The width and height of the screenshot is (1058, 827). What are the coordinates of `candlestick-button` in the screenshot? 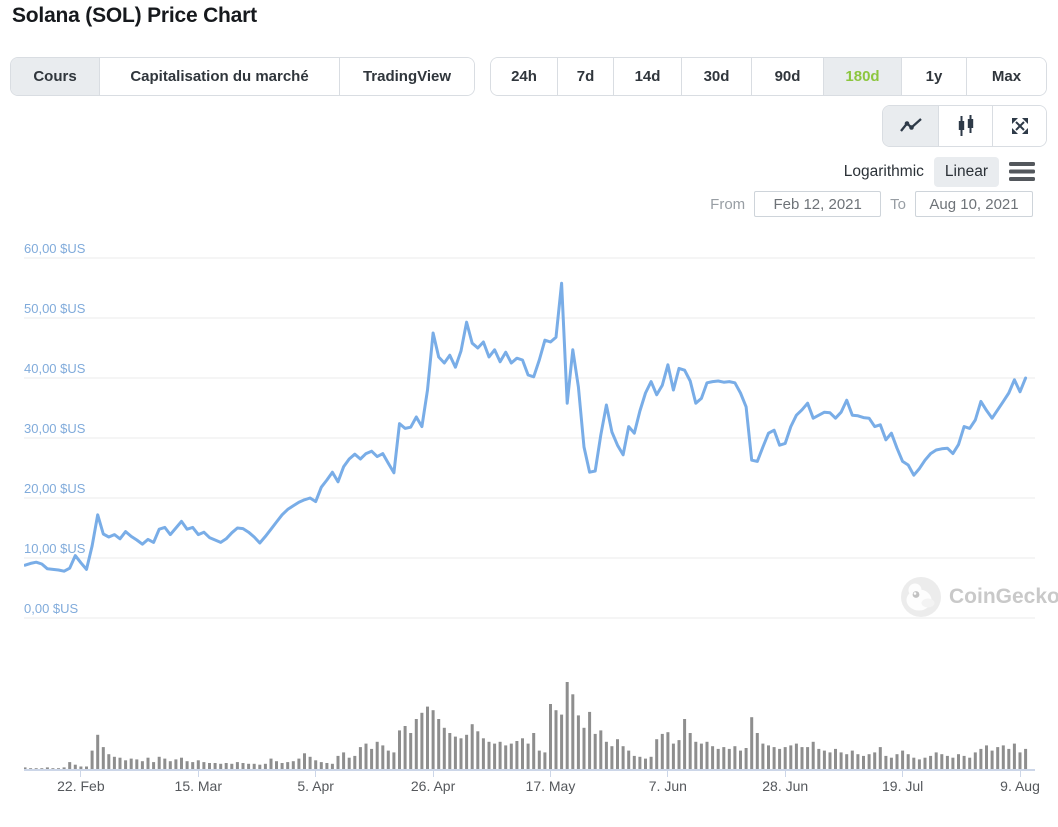 It's located at (965, 126).